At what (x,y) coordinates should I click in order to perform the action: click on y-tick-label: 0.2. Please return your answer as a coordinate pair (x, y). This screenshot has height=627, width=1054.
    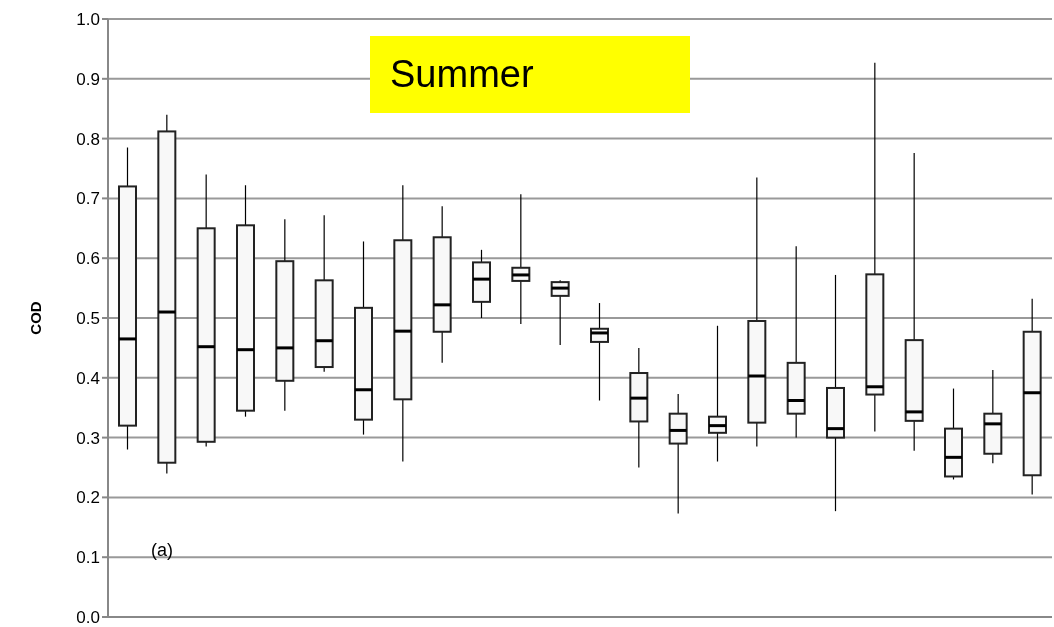
    Looking at the image, I should click on (88, 498).